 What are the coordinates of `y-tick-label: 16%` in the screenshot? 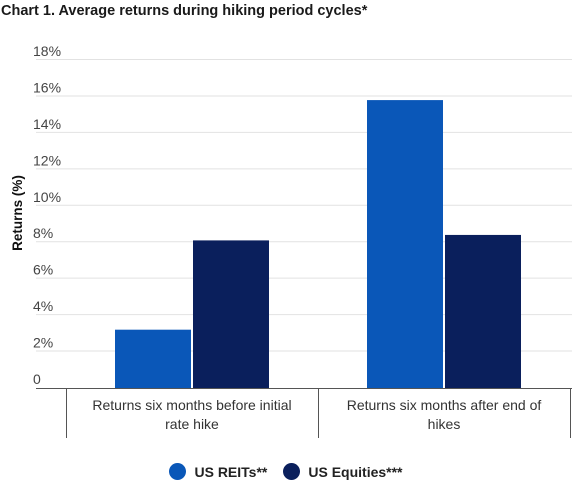 It's located at (47, 87).